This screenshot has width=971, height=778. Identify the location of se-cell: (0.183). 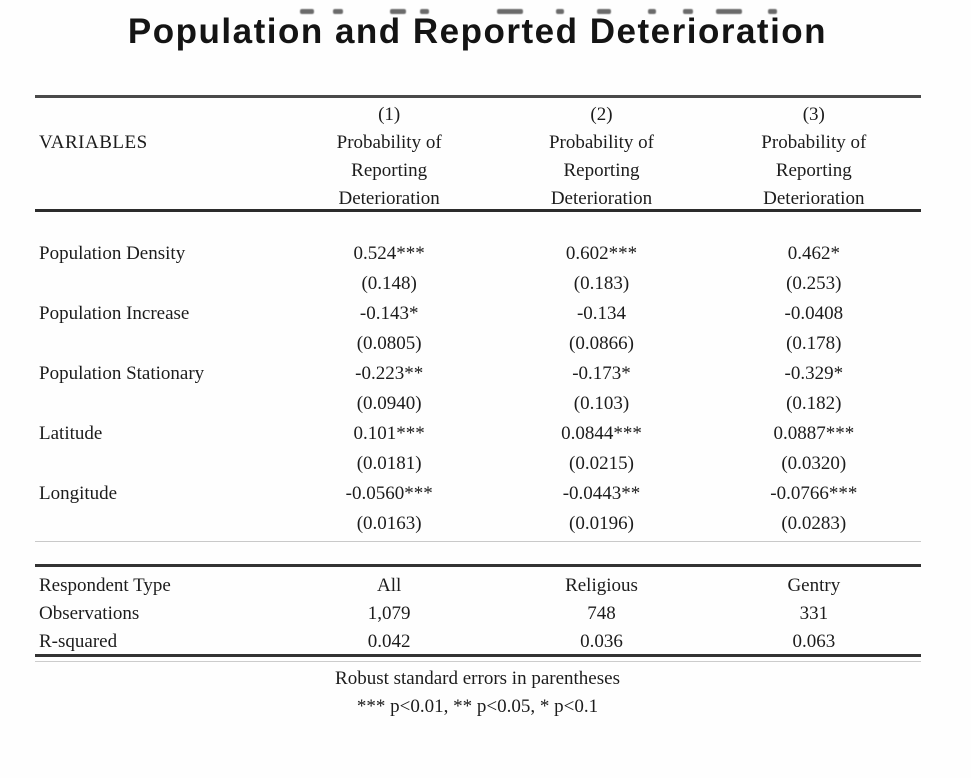
(601, 283).